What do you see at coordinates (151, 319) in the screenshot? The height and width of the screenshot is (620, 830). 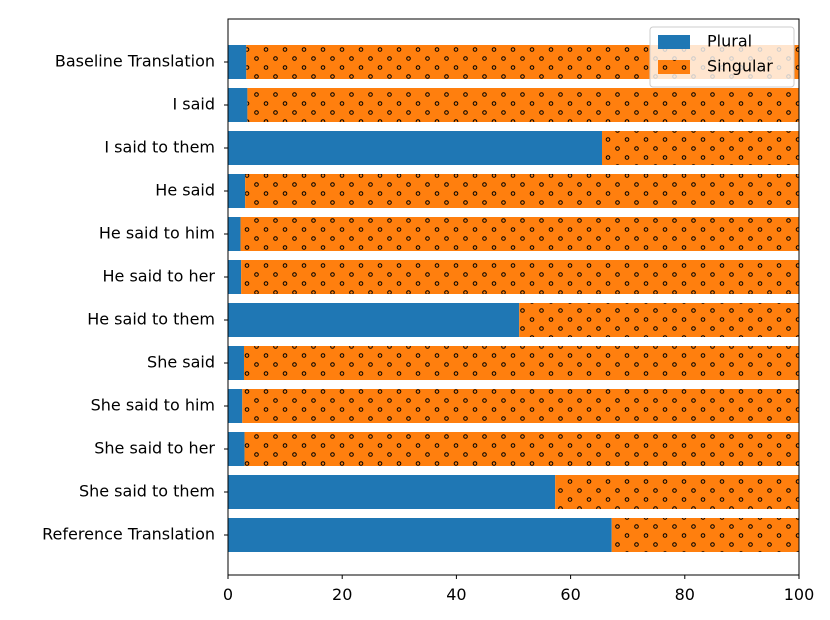 I see `y-tick-label: He said to them` at bounding box center [151, 319].